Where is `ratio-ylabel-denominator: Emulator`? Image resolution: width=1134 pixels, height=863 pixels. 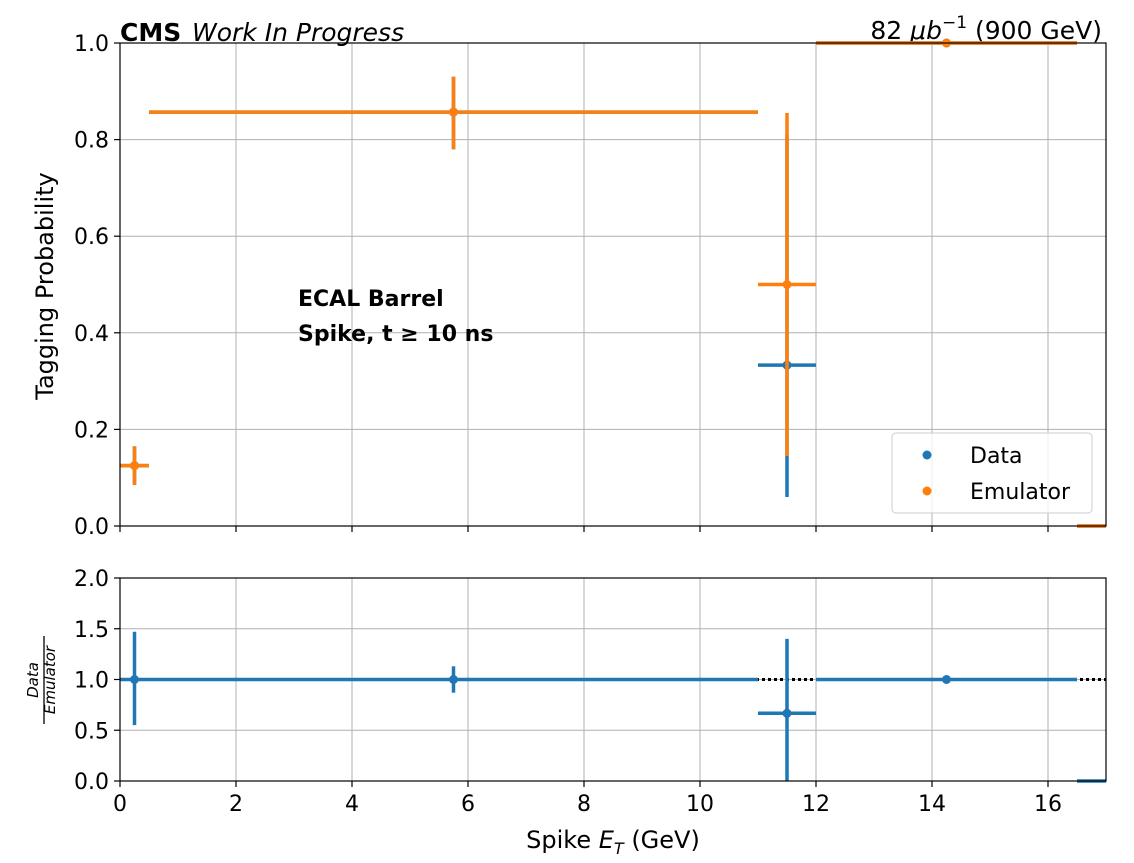 ratio-ylabel-denominator: Emulator is located at coordinates (50, 679).